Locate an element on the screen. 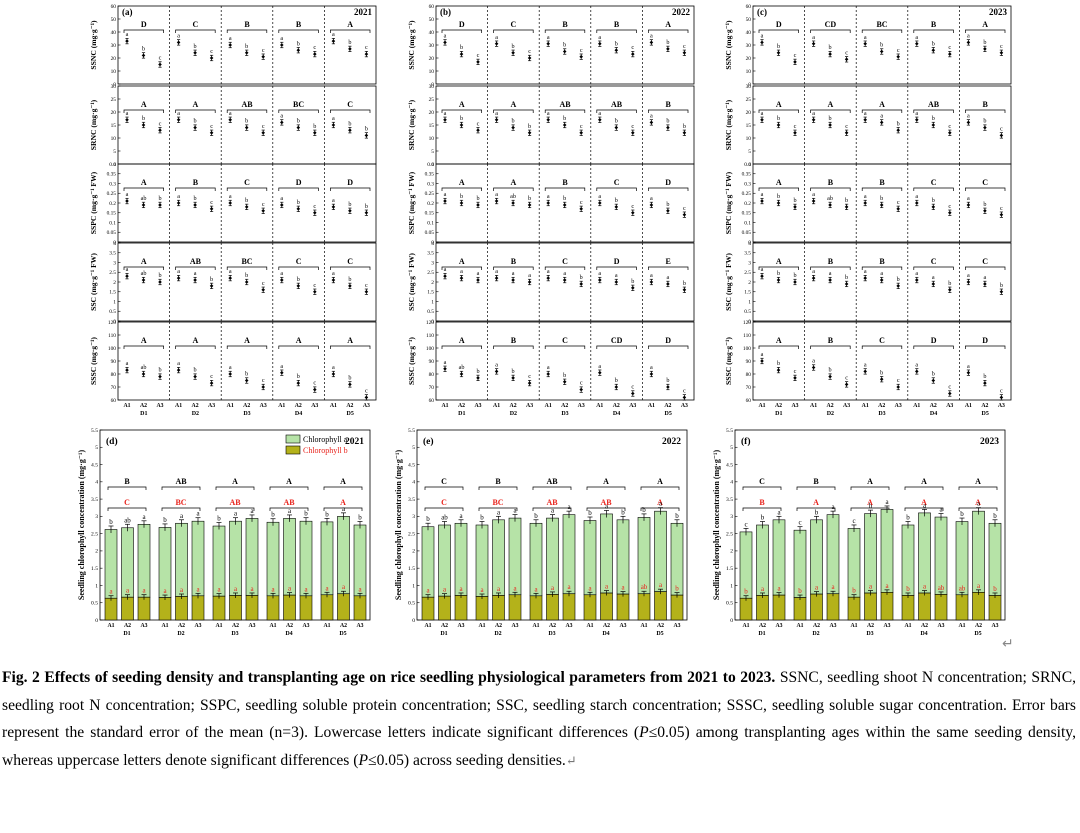 The height and width of the screenshot is (833, 1080). y-tick-label: 0.25 is located at coordinates (112, 194).